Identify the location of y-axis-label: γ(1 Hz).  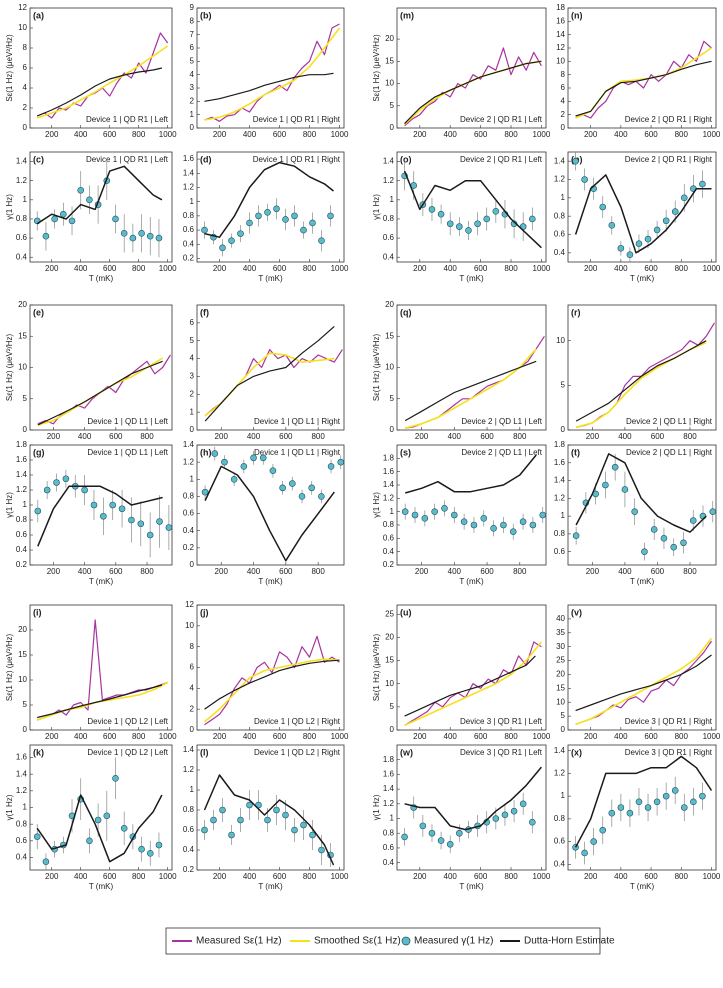
(9, 207).